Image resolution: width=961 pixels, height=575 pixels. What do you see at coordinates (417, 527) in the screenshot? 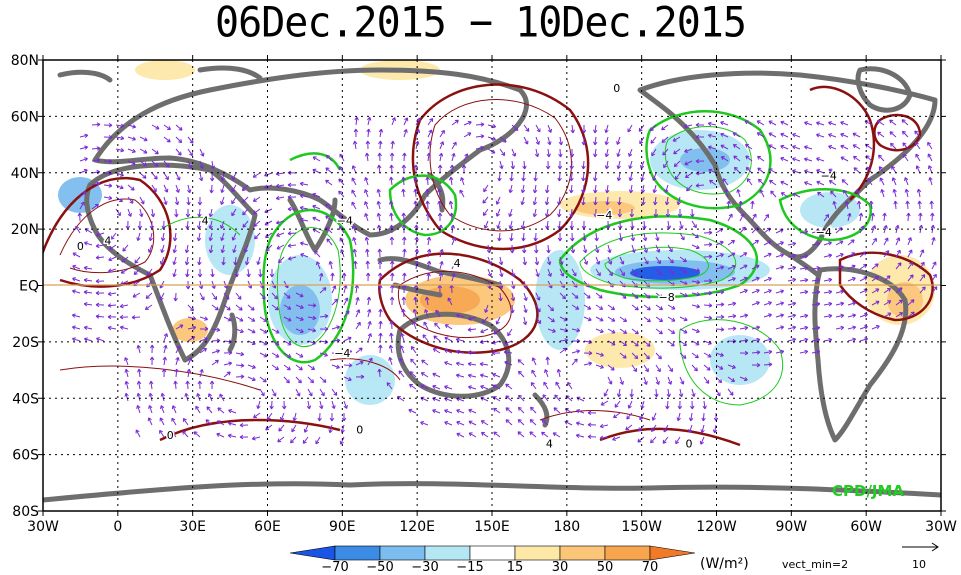
I see `longitude-label: 120E` at bounding box center [417, 527].